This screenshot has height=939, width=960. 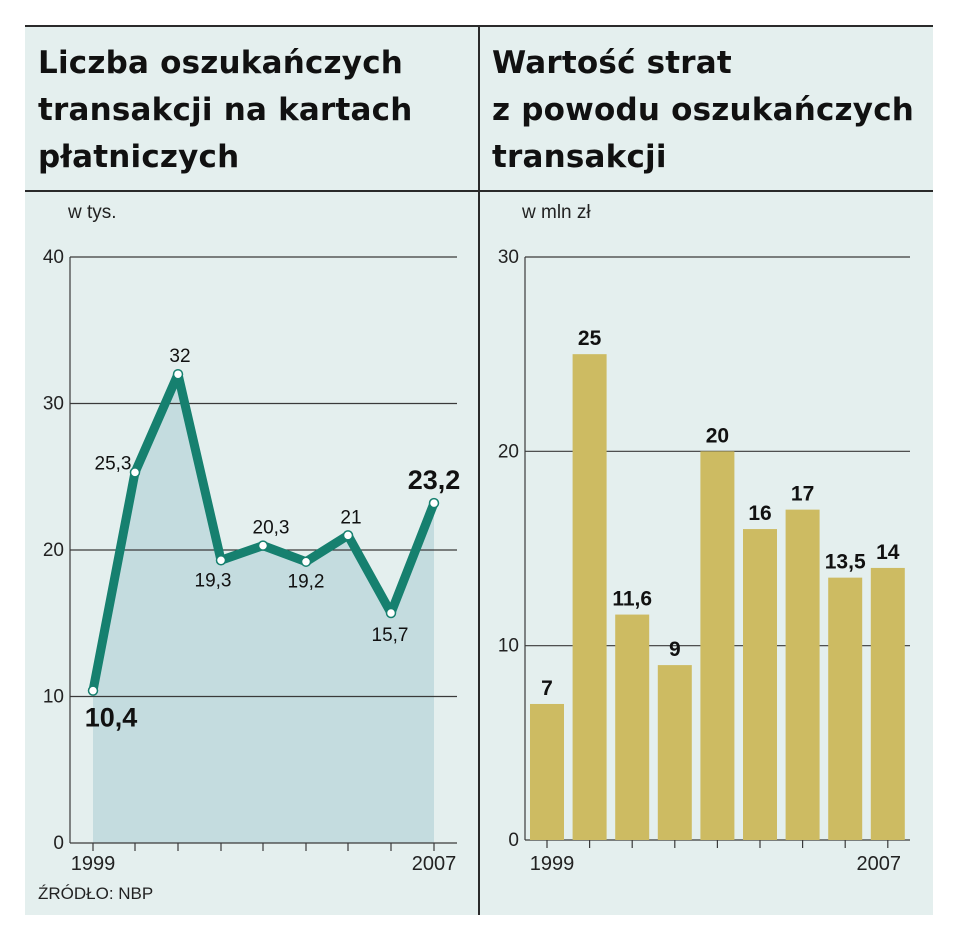 I want to click on bar-value-label: 9, so click(x=675, y=649).